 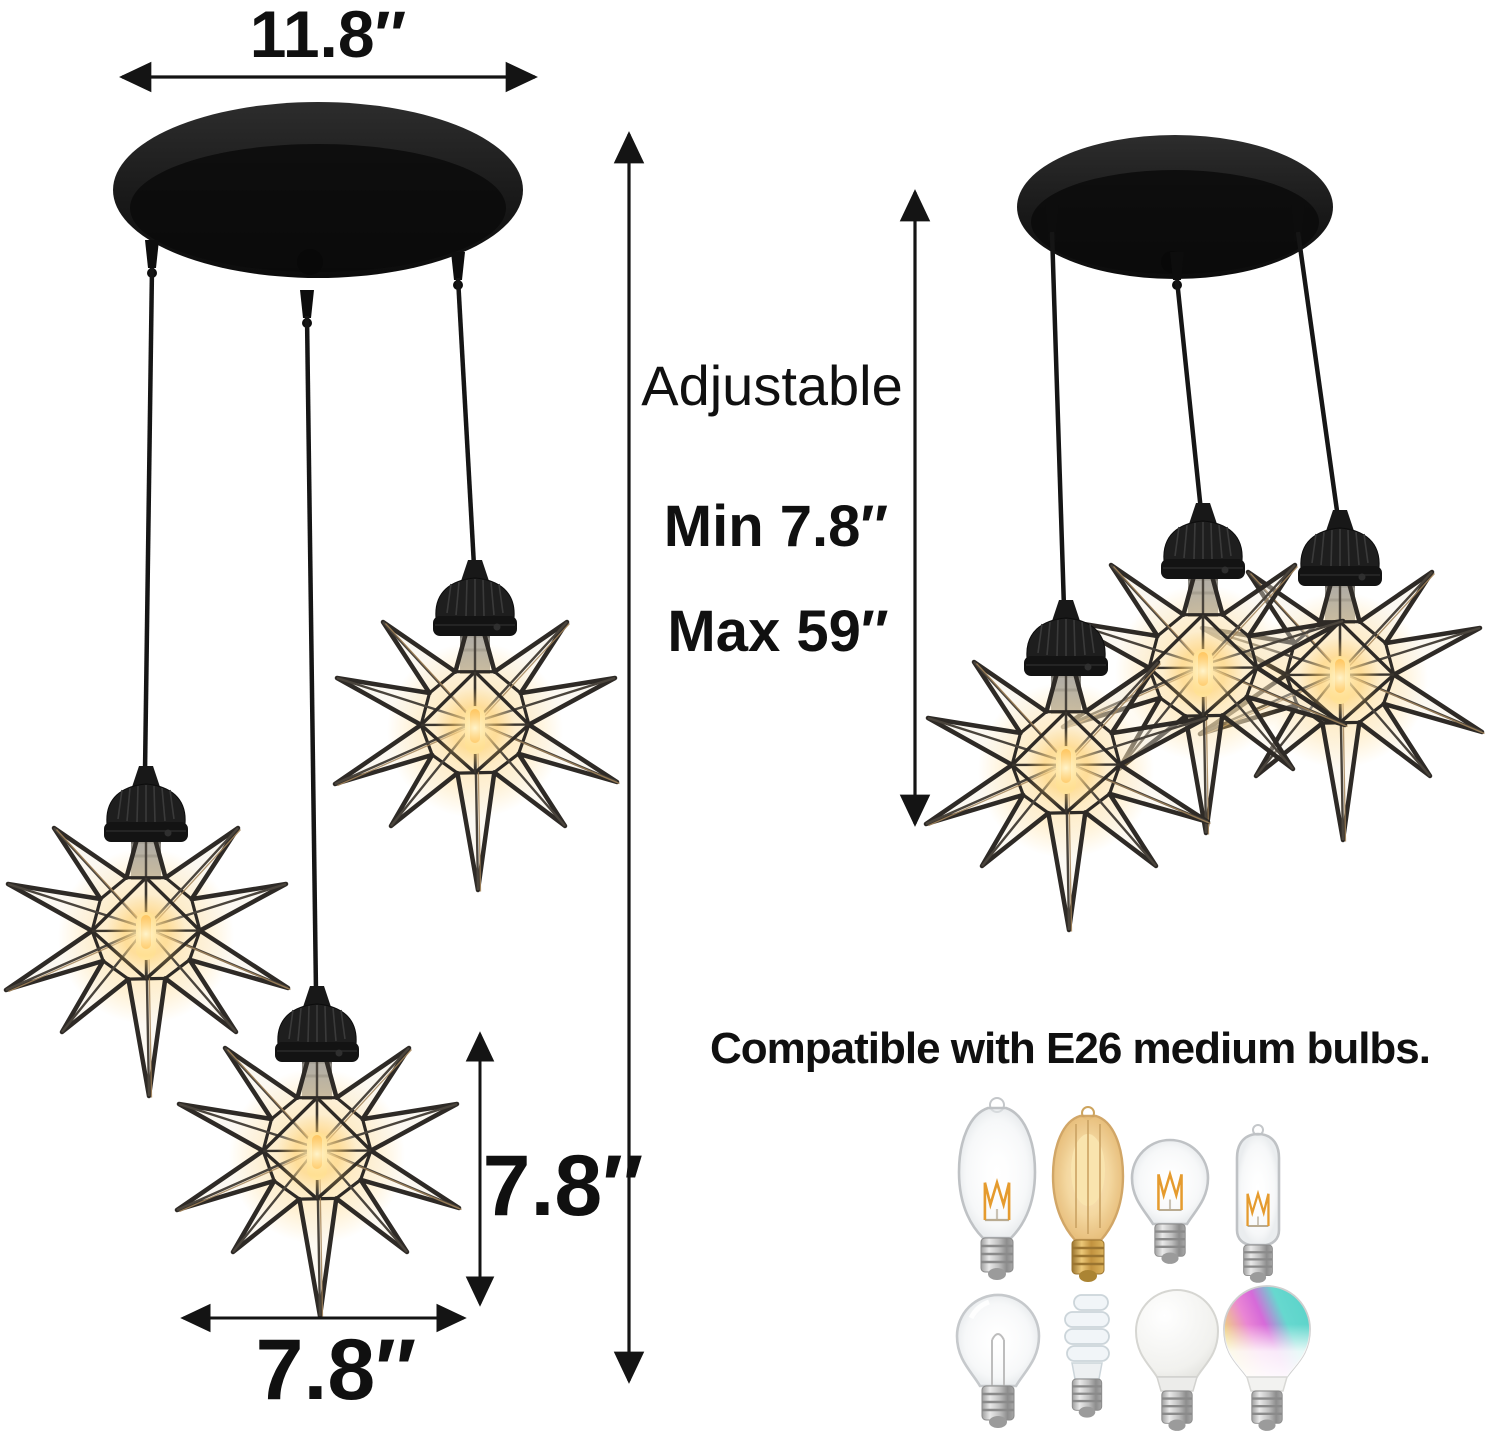 What do you see at coordinates (309, 630) in the screenshot?
I see `left-cords` at bounding box center [309, 630].